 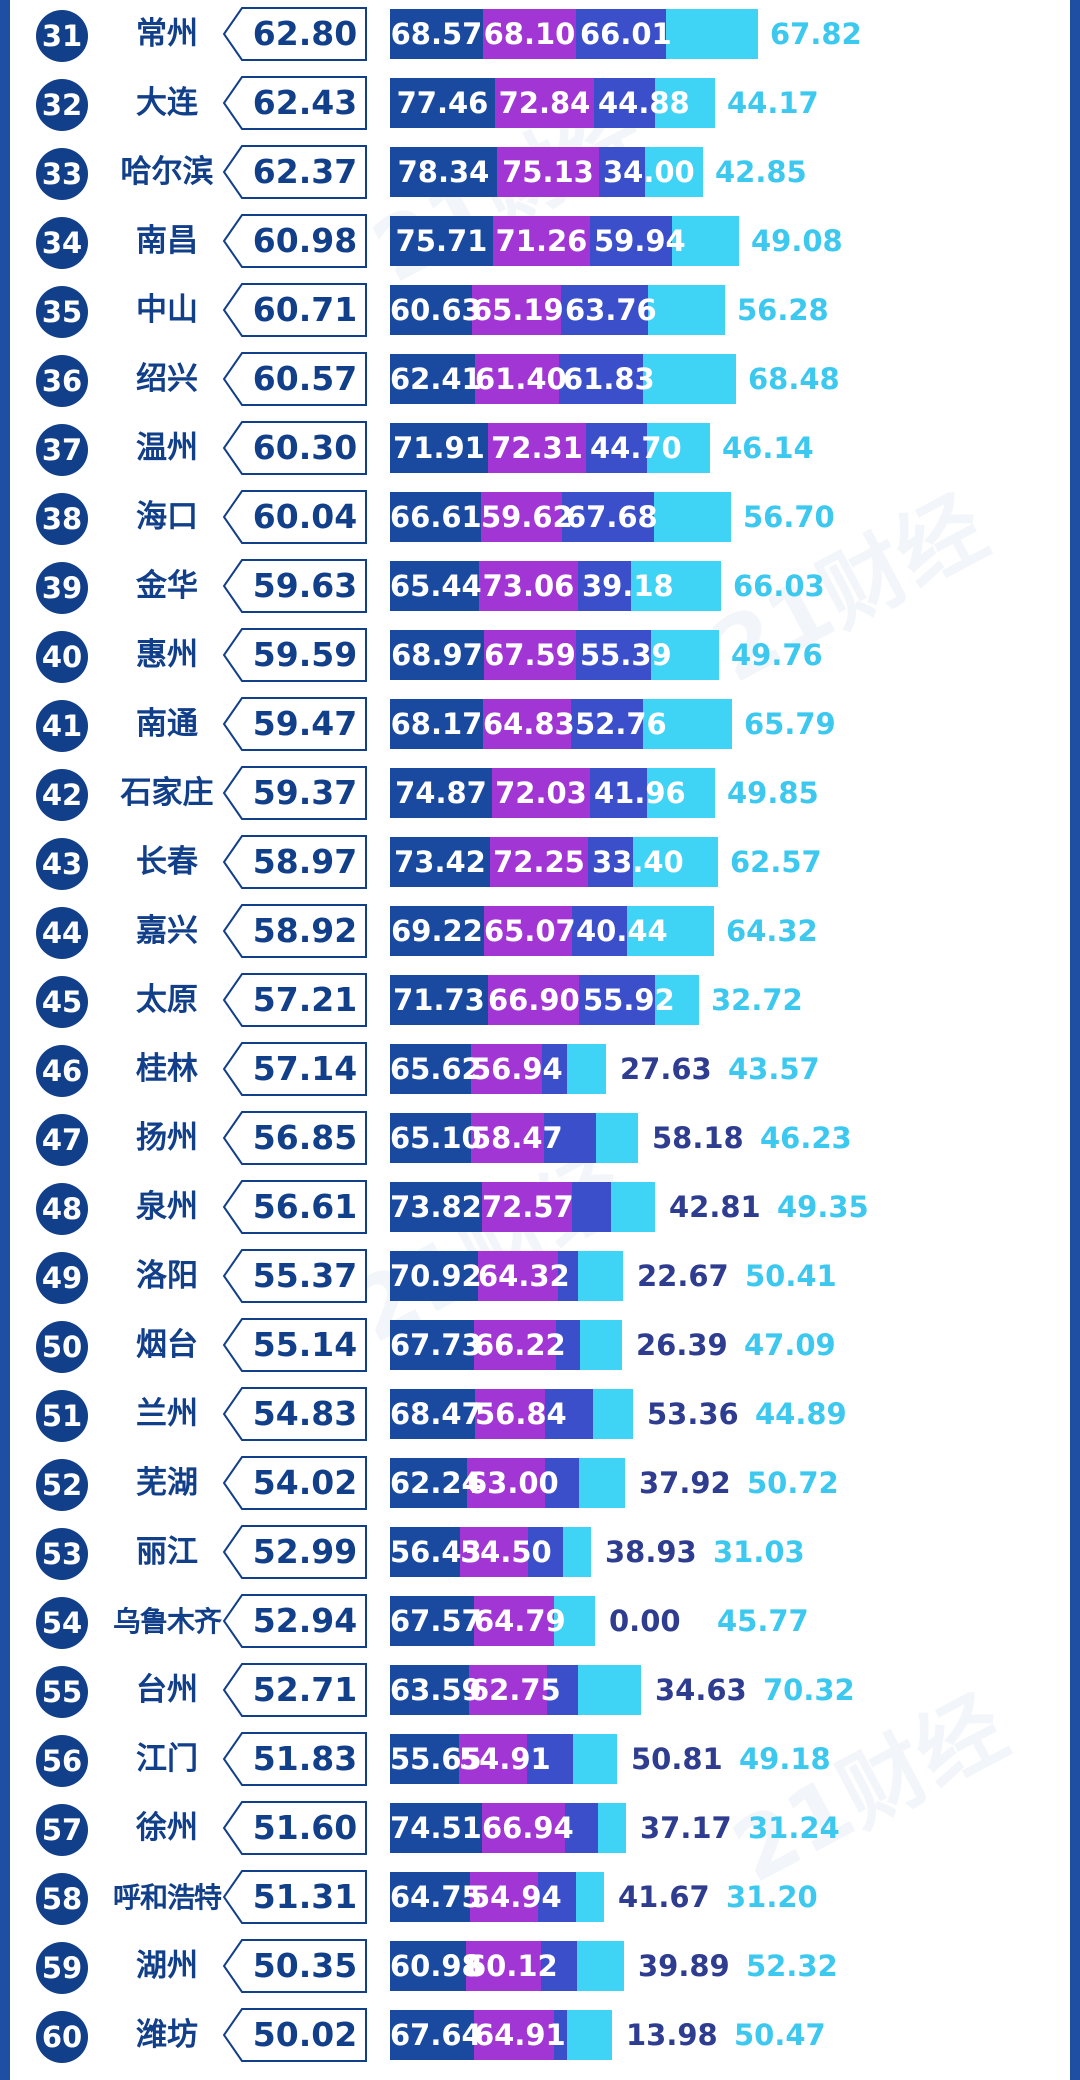 I want to click on composite-score: 60.04, so click(x=305, y=516).